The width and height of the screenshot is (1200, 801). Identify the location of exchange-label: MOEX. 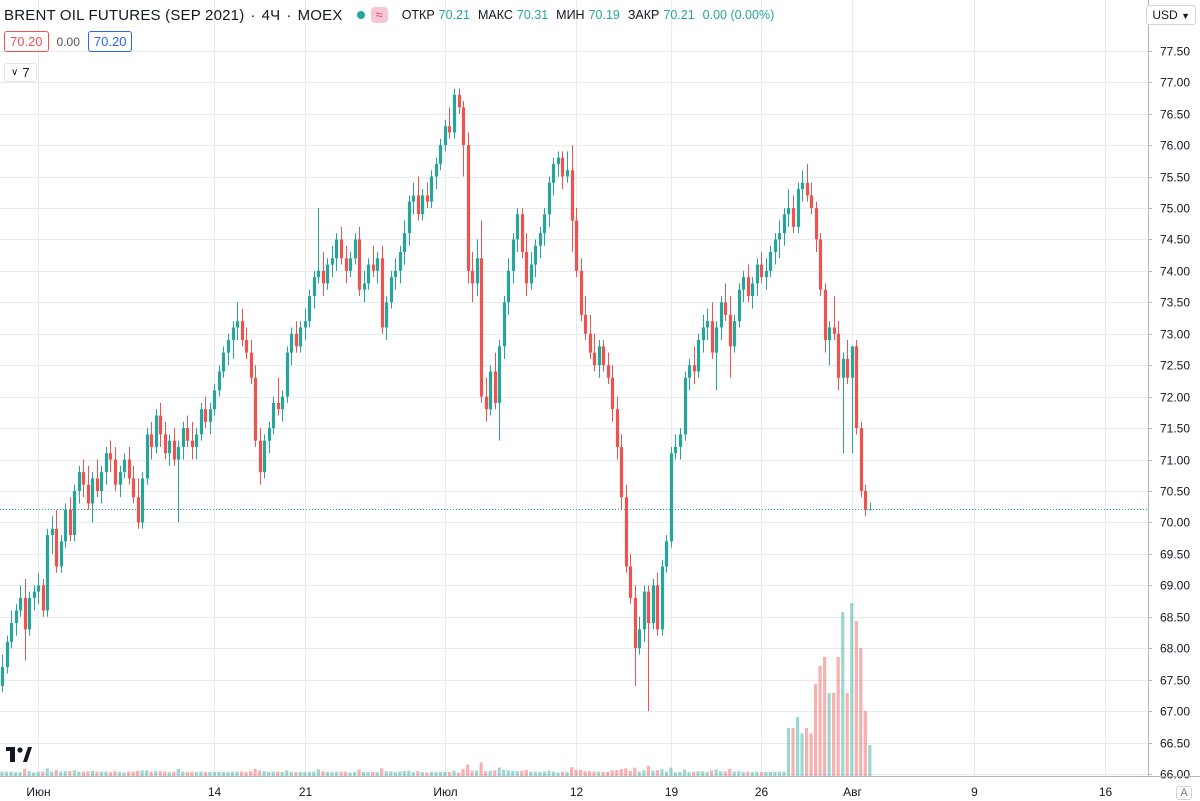
(320, 15).